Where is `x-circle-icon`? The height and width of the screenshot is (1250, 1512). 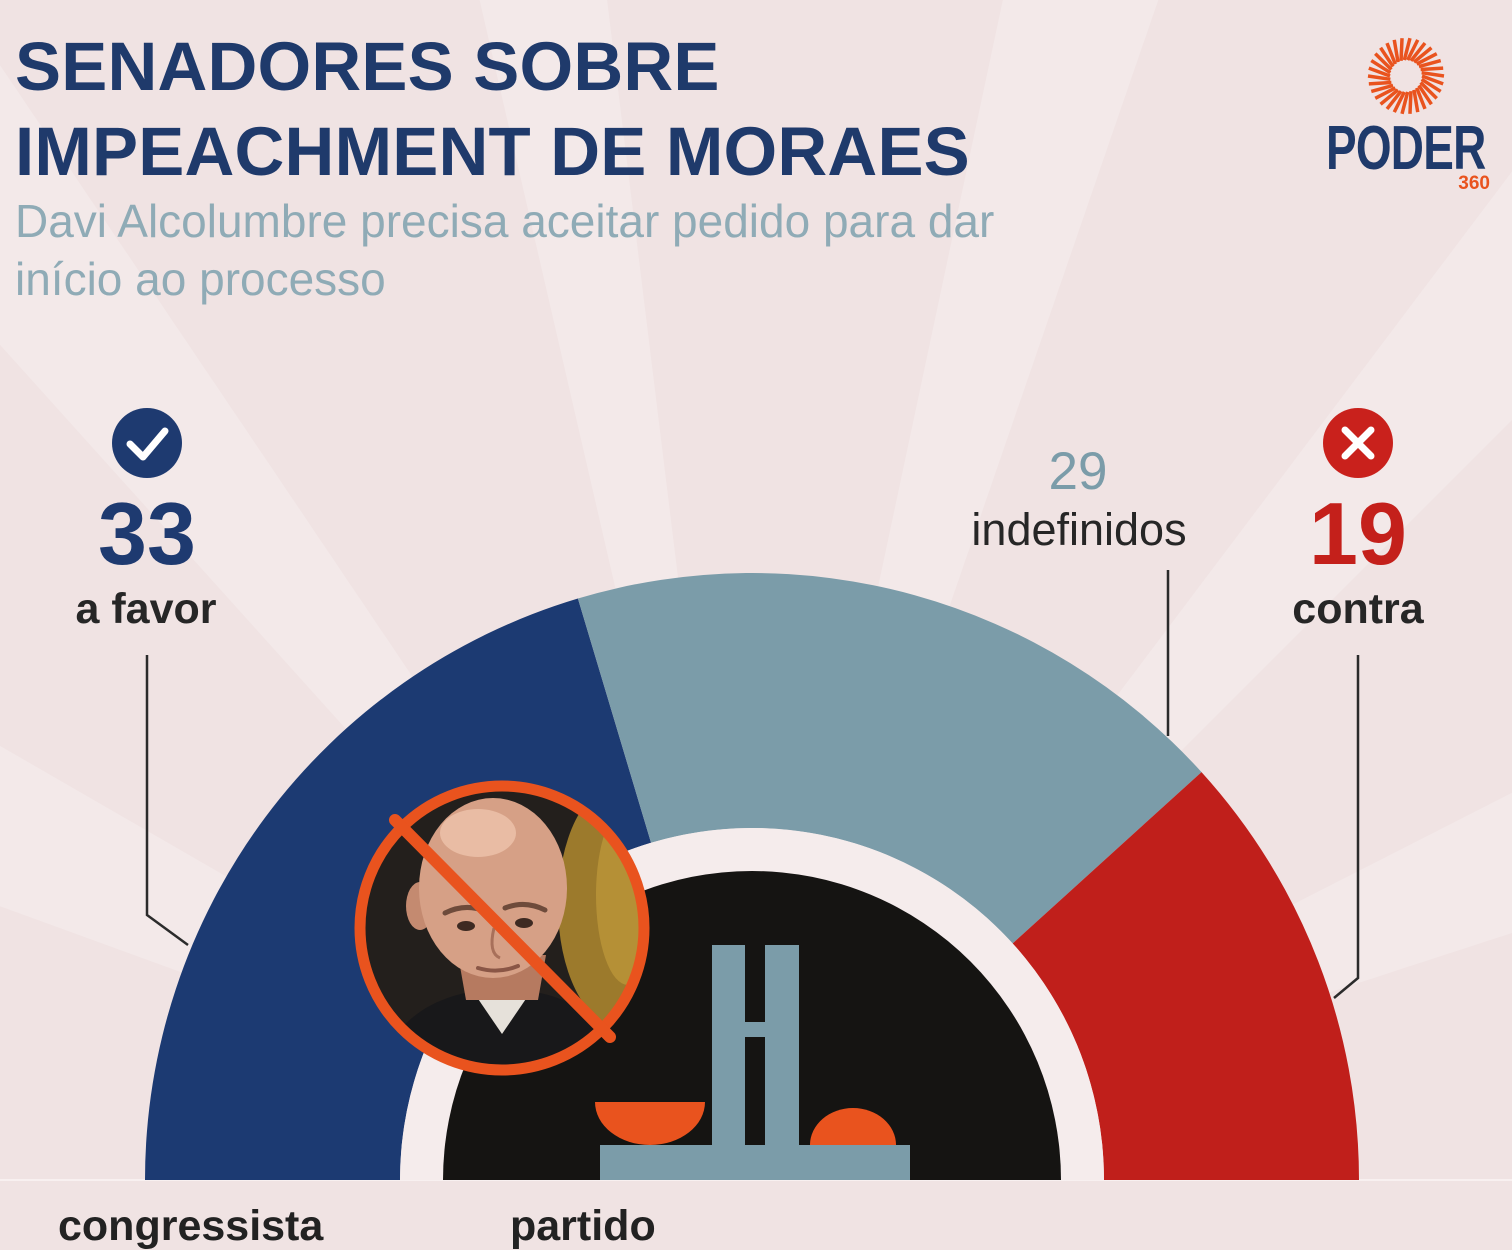
x-circle-icon is located at coordinates (1358, 443).